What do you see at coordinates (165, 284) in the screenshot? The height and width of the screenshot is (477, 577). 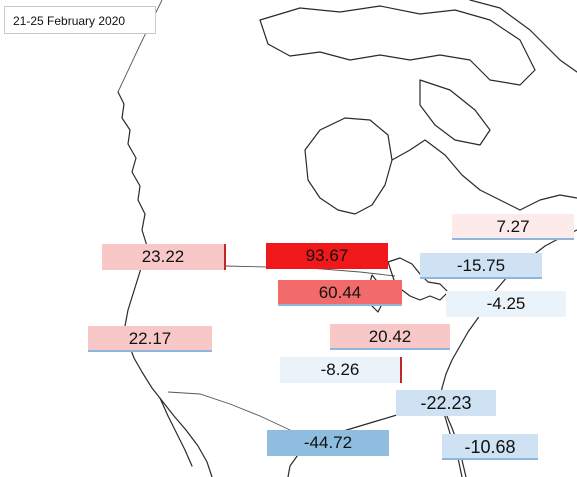 I see `pacific-coastline` at bounding box center [165, 284].